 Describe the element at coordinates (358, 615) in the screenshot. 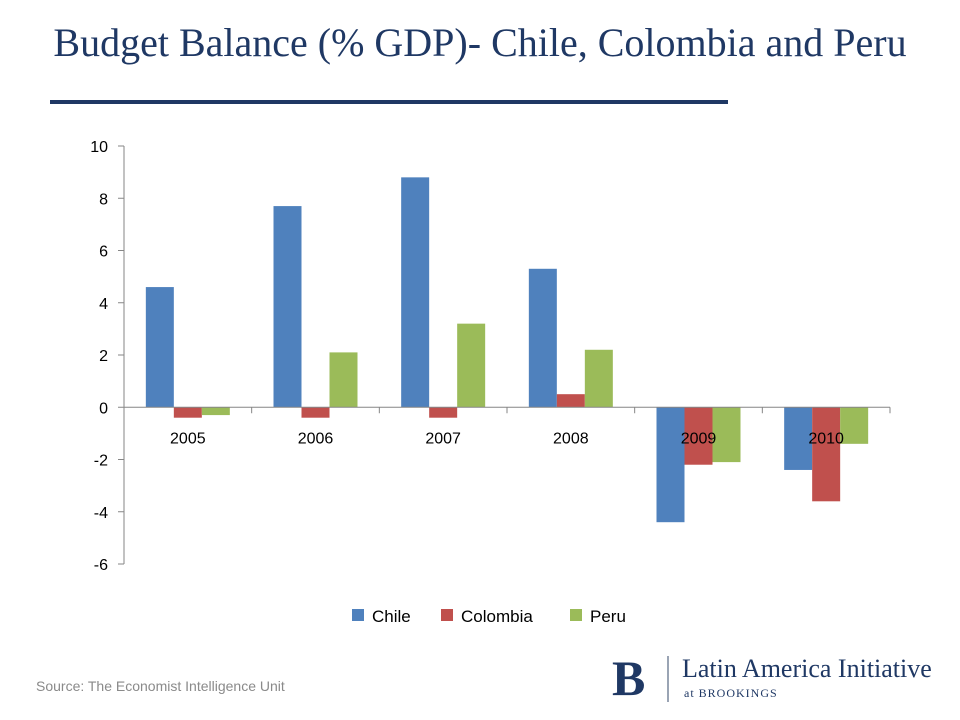

I see `legend-swatch-chile` at that location.